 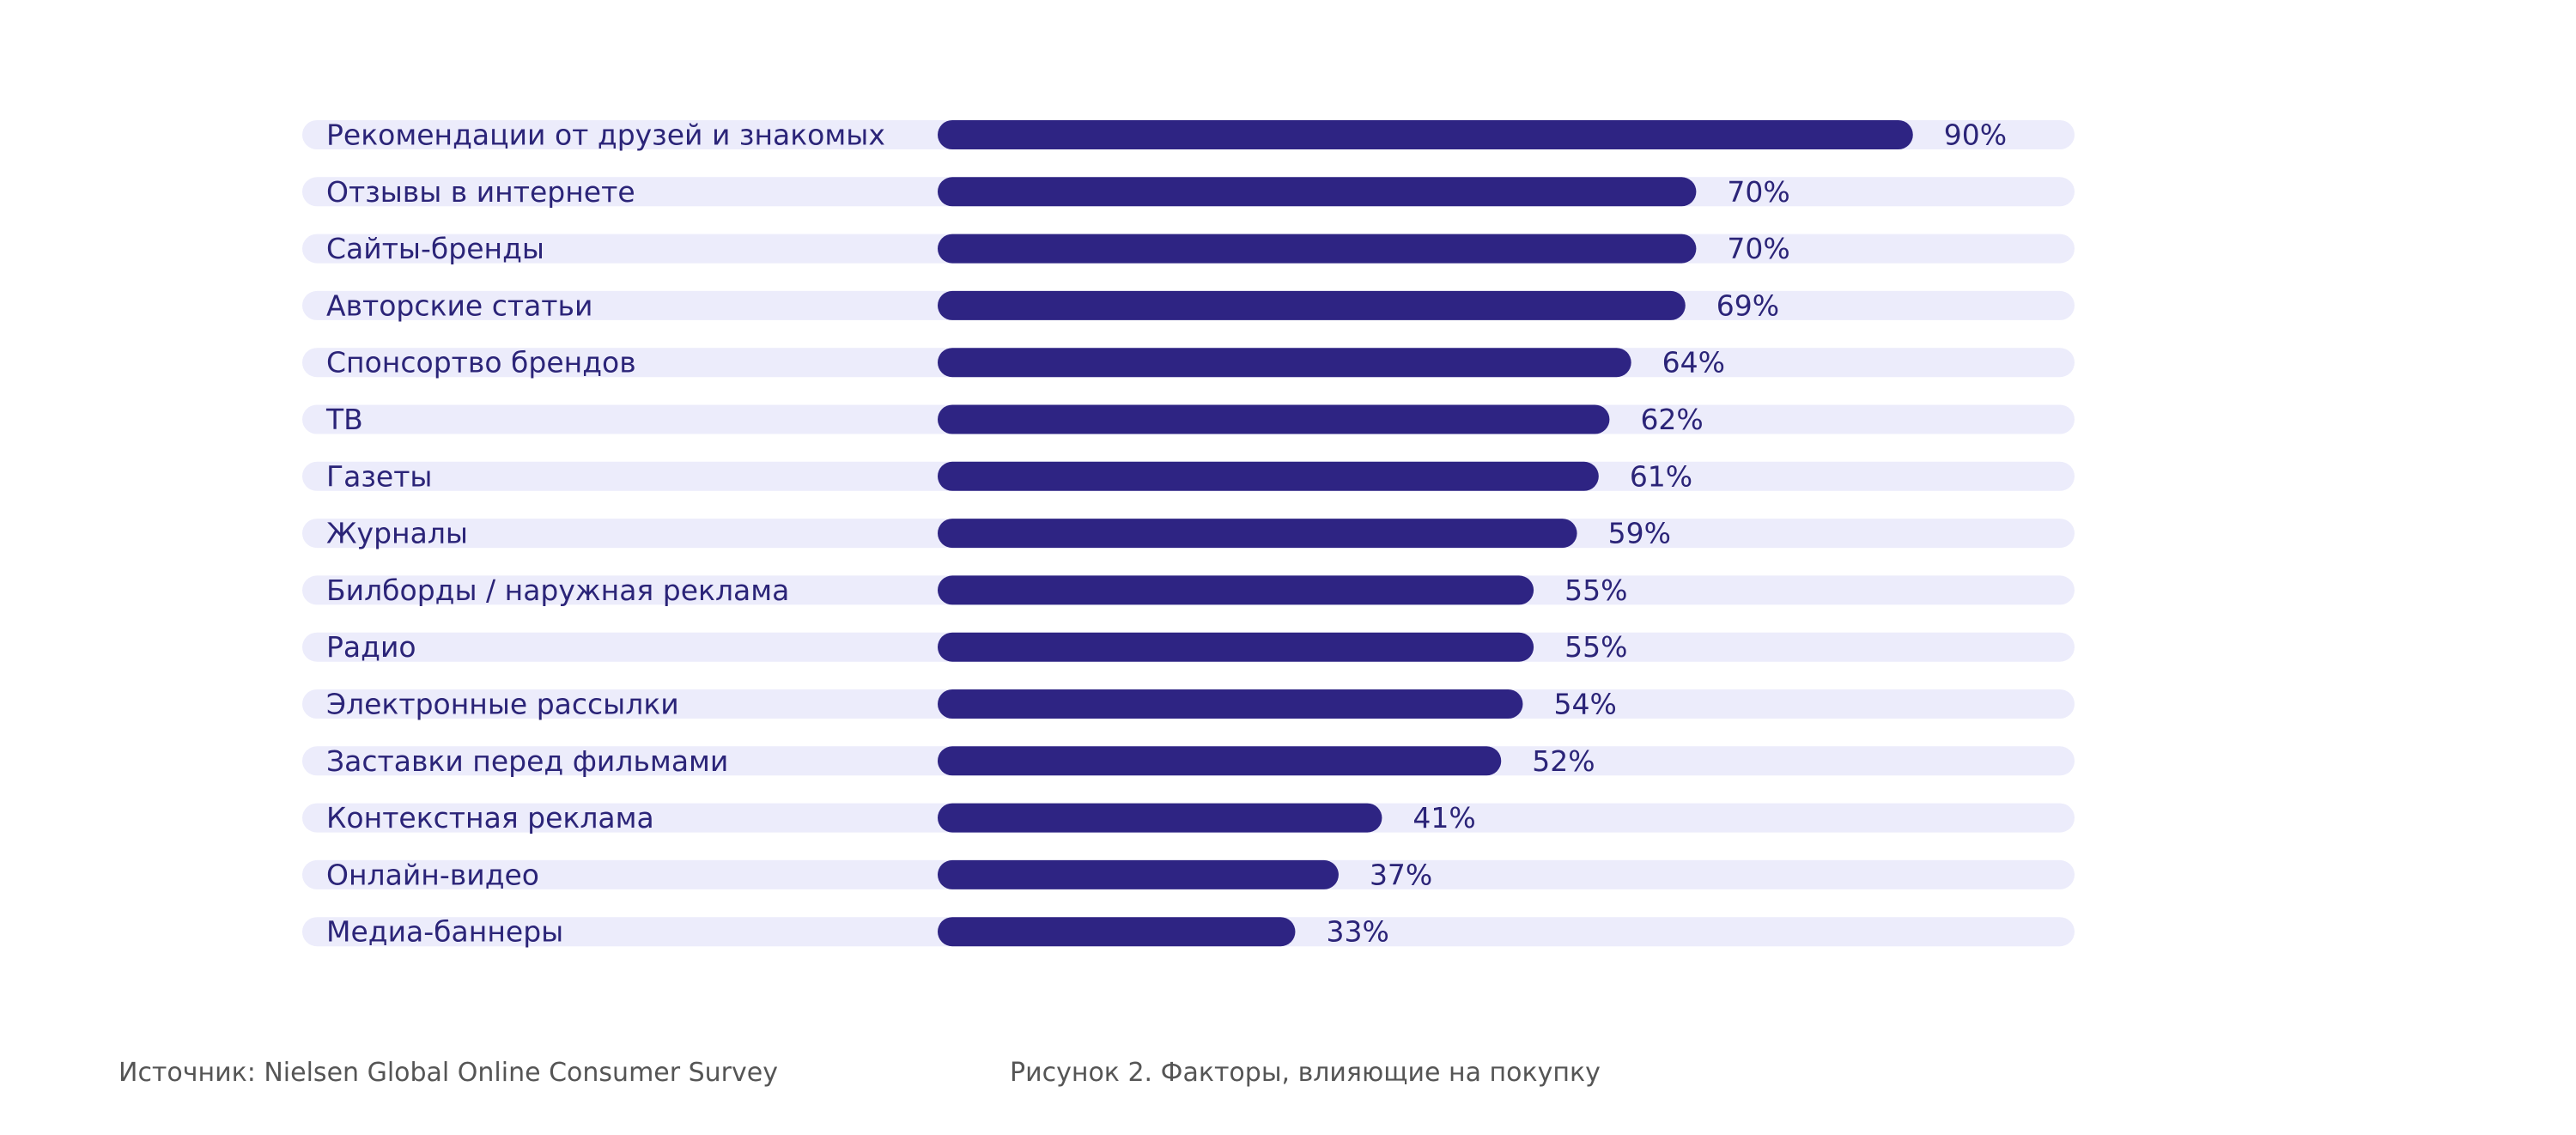 What do you see at coordinates (1671, 419) in the screenshot?
I see `value-label: 62%` at bounding box center [1671, 419].